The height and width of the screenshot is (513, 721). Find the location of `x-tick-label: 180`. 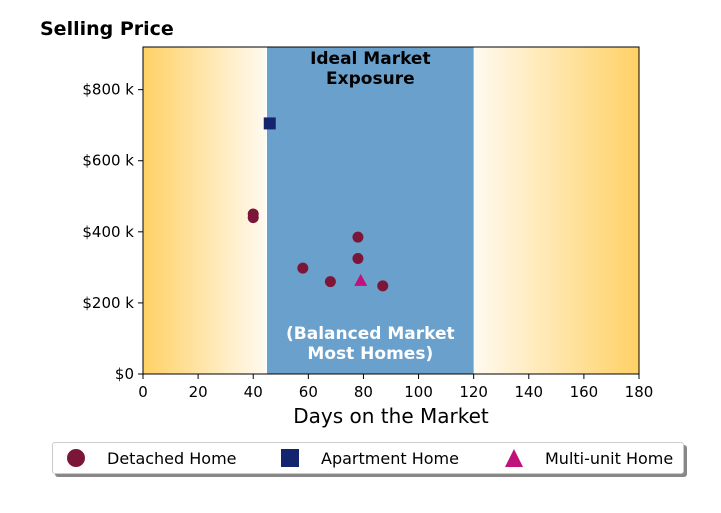

x-tick-label: 180 is located at coordinates (639, 392).